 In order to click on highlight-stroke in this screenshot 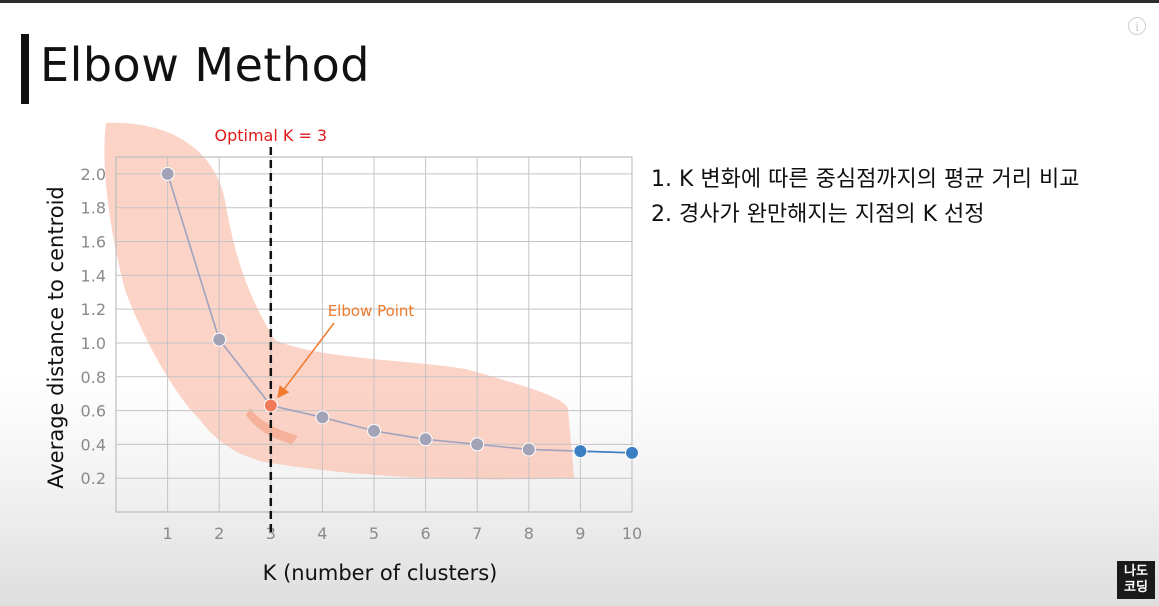, I will do `click(272, 426)`.